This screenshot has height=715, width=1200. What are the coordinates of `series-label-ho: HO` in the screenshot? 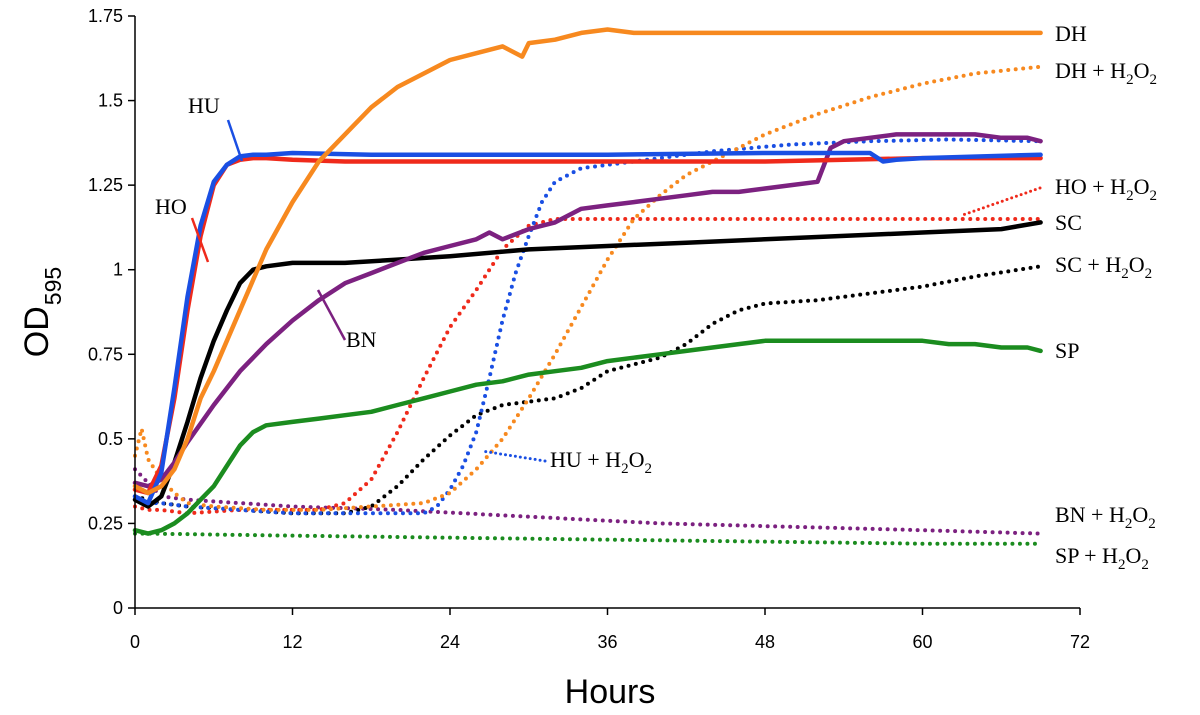 It's located at (171, 206).